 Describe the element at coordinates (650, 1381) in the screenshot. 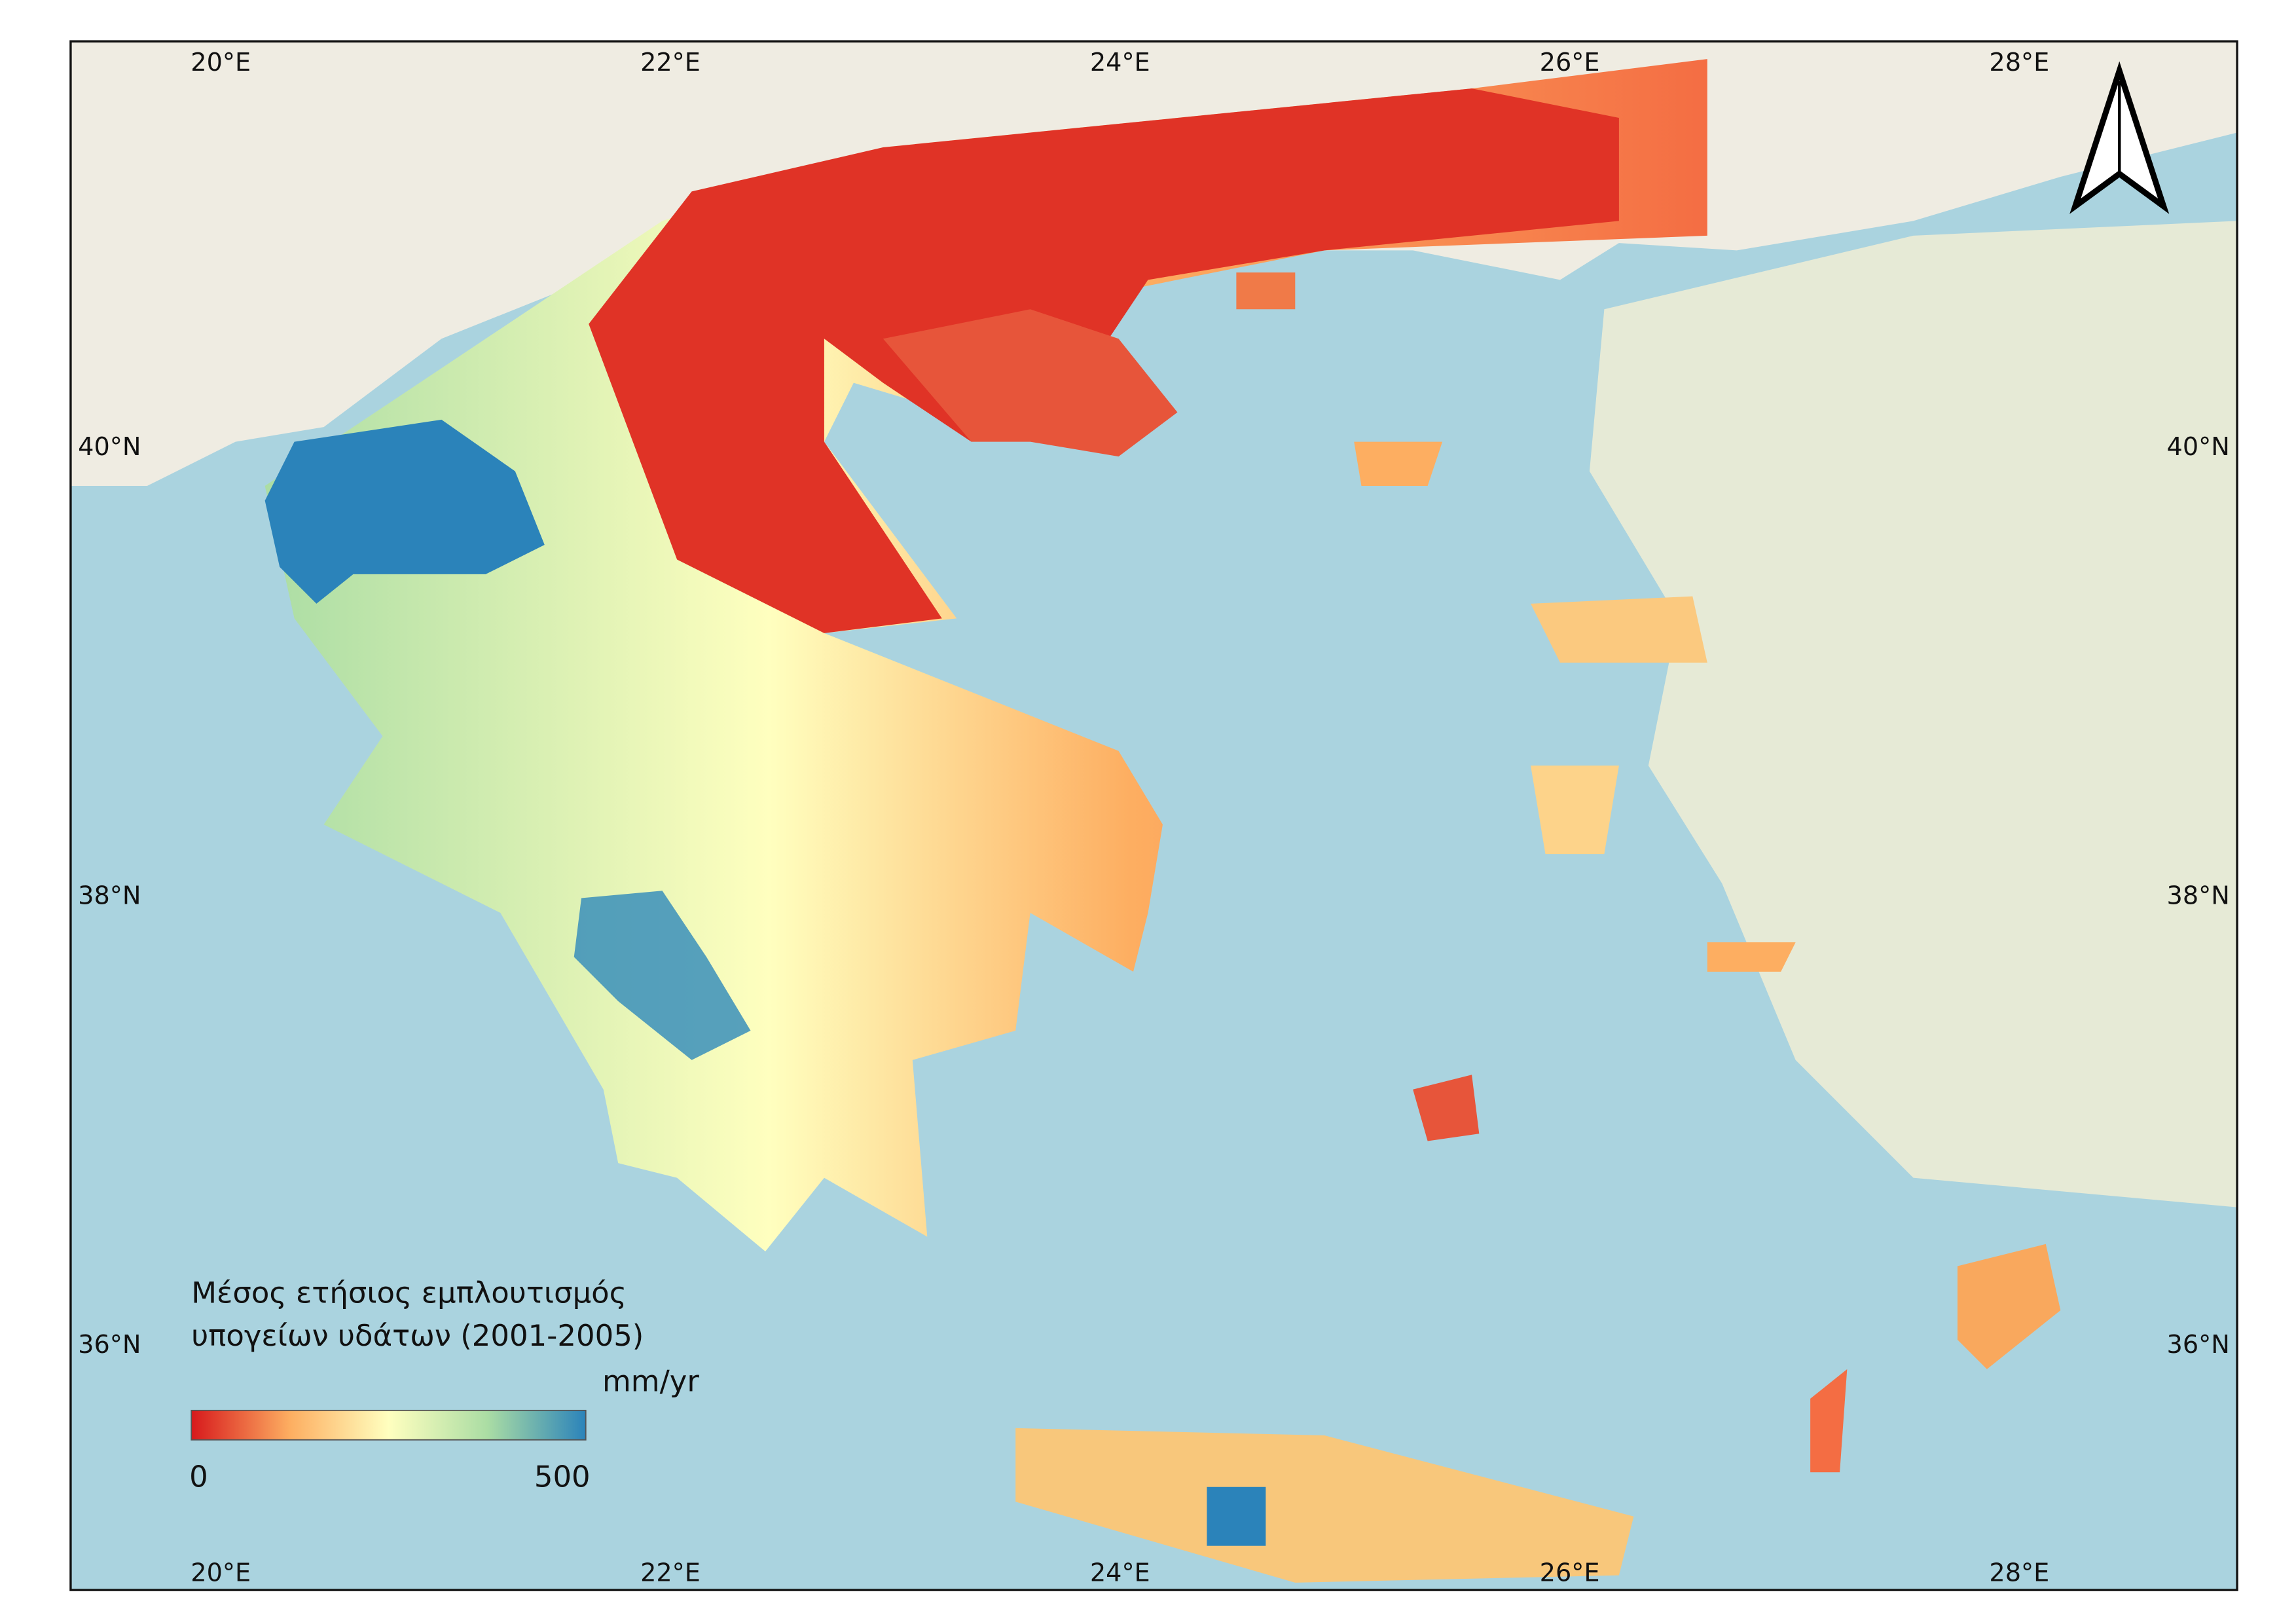

I see `legend-unit: mm/yr` at that location.